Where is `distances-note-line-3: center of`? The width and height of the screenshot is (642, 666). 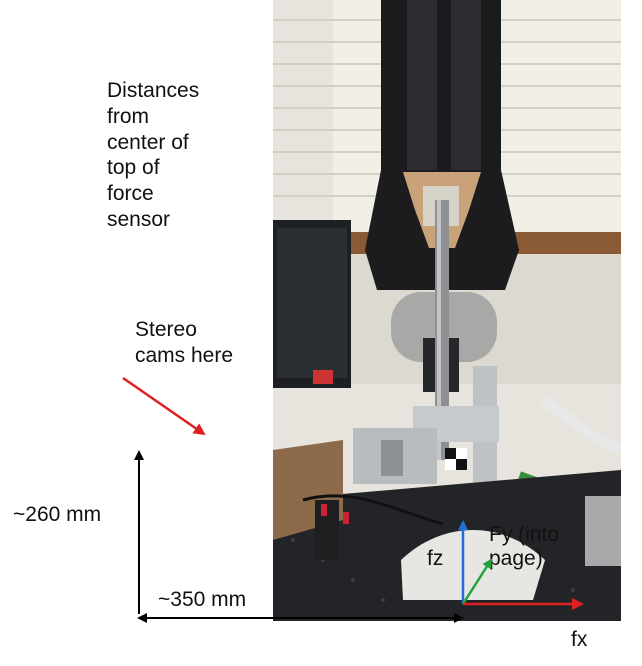 distances-note-line-3: center of is located at coordinates (148, 142).